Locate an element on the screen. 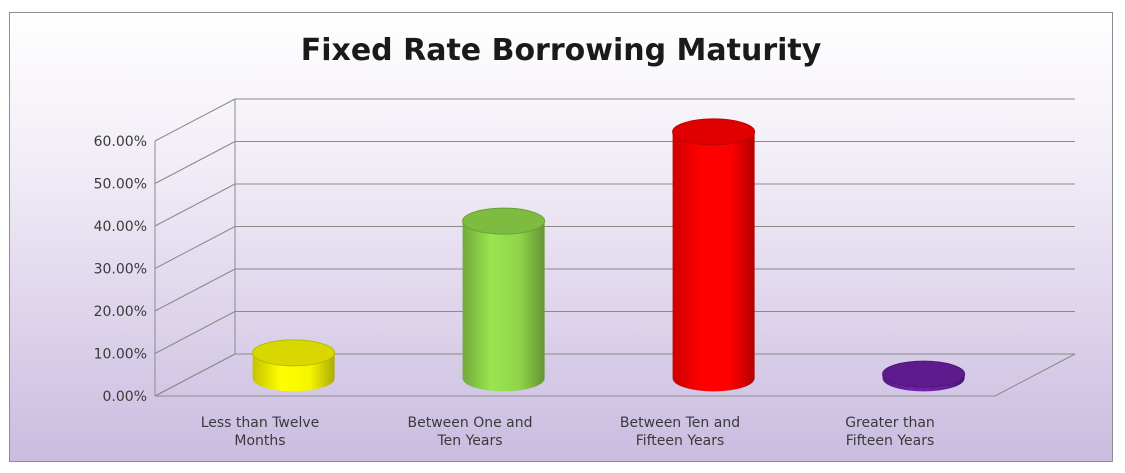 The height and width of the screenshot is (473, 1125). x-tick-label: Greater than is located at coordinates (890, 423).